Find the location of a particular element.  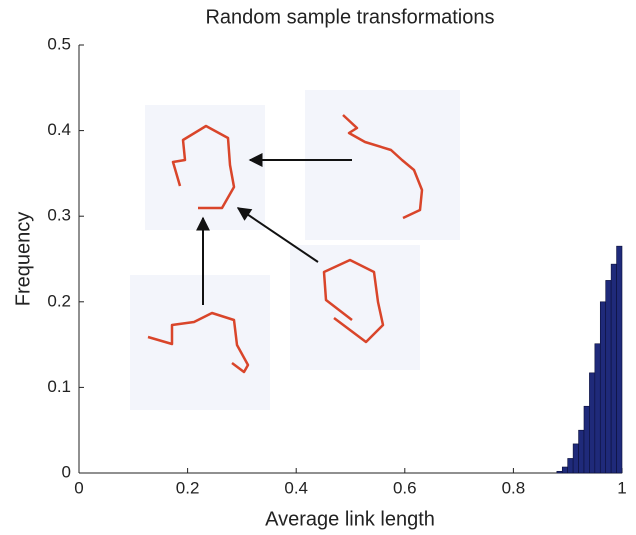

x-tick-label: 0.2 is located at coordinates (188, 487).